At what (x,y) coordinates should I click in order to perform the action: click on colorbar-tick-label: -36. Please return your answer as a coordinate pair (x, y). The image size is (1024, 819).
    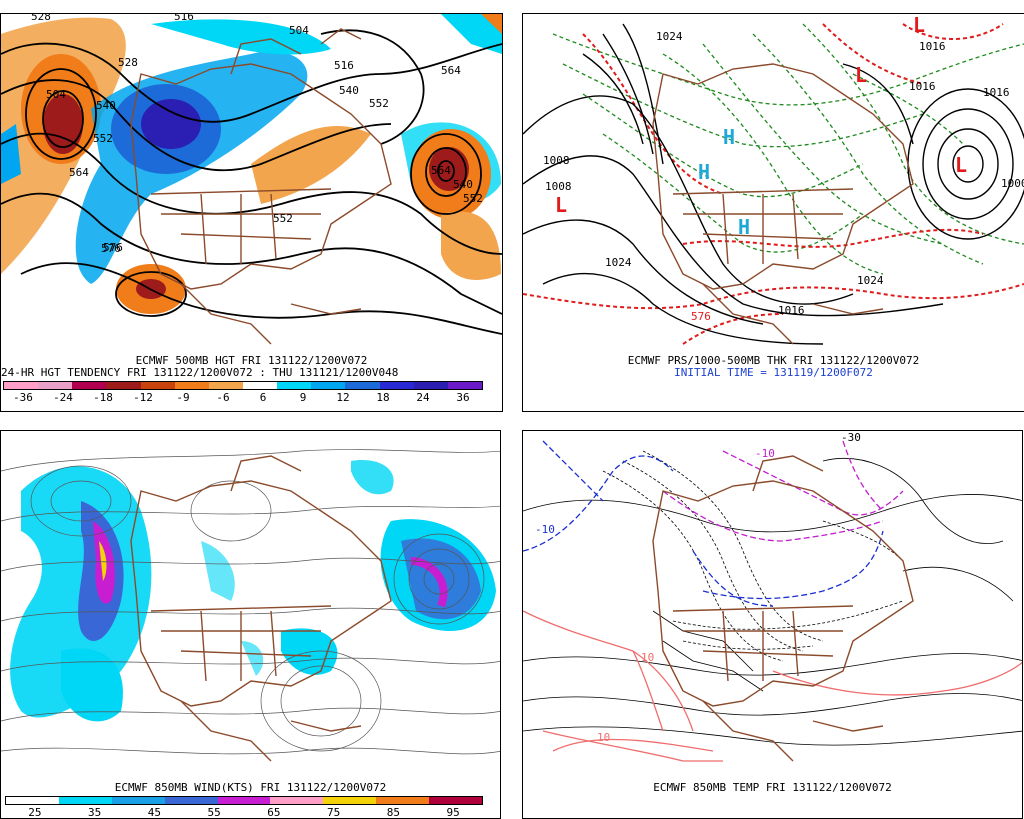
    Looking at the image, I should click on (23, 397).